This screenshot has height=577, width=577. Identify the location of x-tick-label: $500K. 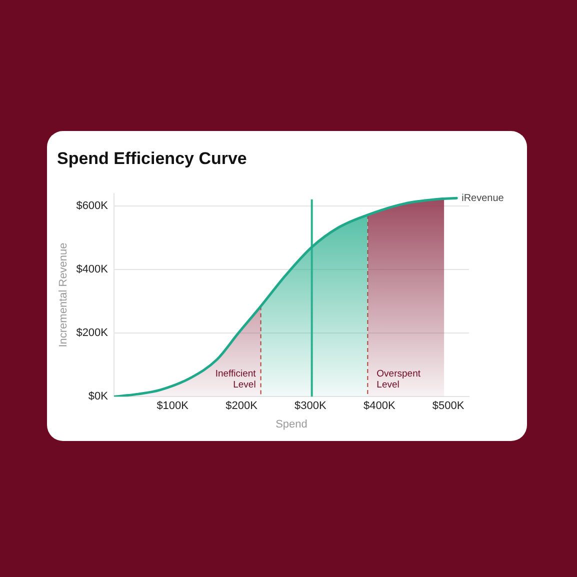
(448, 406).